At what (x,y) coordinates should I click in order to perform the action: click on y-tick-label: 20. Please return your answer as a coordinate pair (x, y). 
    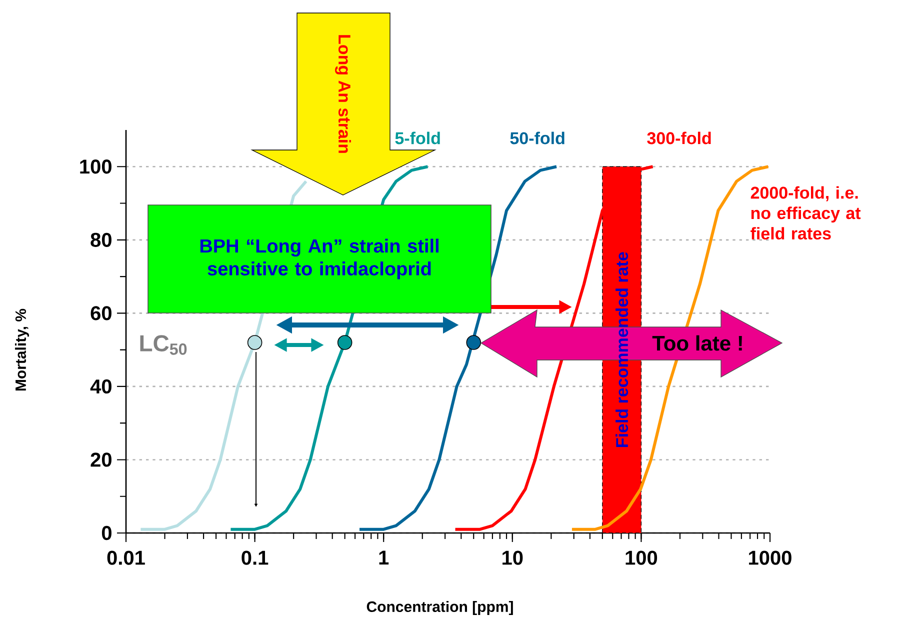
    Looking at the image, I should click on (101, 459).